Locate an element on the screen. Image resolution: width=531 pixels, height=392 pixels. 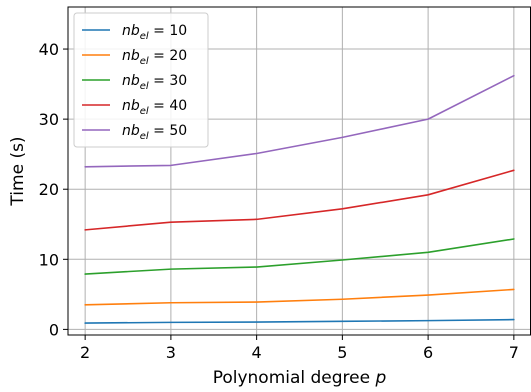
legend-item: nbel = 40 is located at coordinates (134, 107).